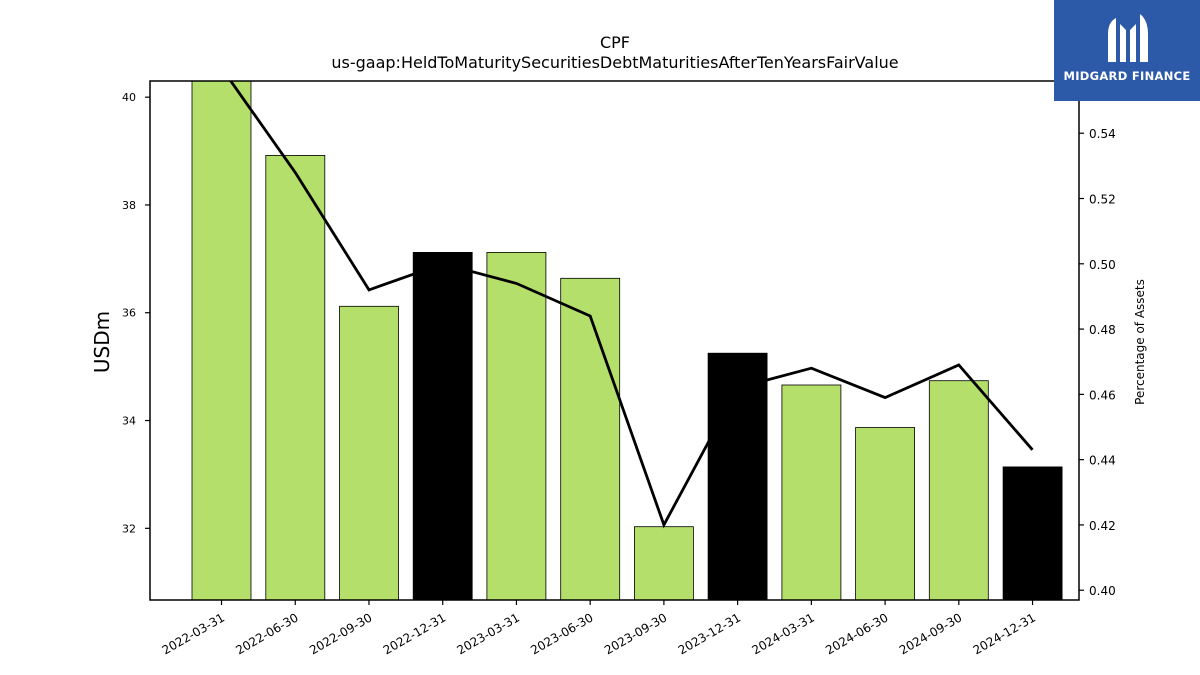  I want to click on brand-logo: MIDGARD FINANCE, so click(1127, 50).